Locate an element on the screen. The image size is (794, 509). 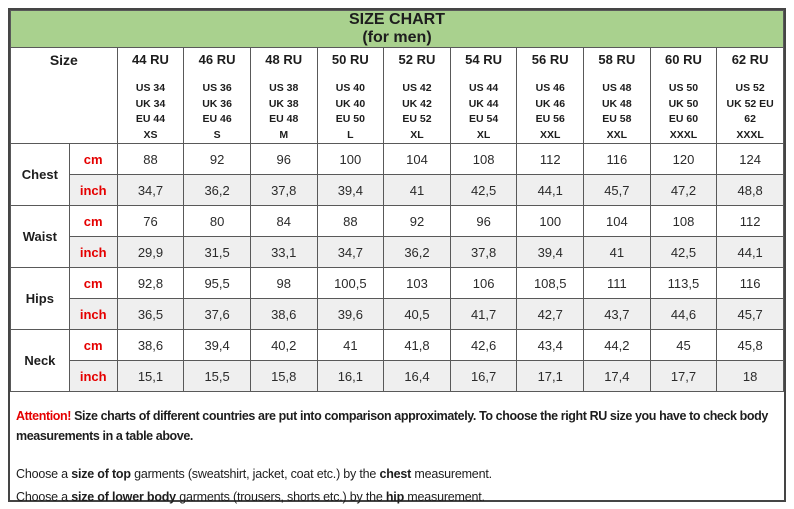
chart-title-line2: (for men) is located at coordinates (397, 37).